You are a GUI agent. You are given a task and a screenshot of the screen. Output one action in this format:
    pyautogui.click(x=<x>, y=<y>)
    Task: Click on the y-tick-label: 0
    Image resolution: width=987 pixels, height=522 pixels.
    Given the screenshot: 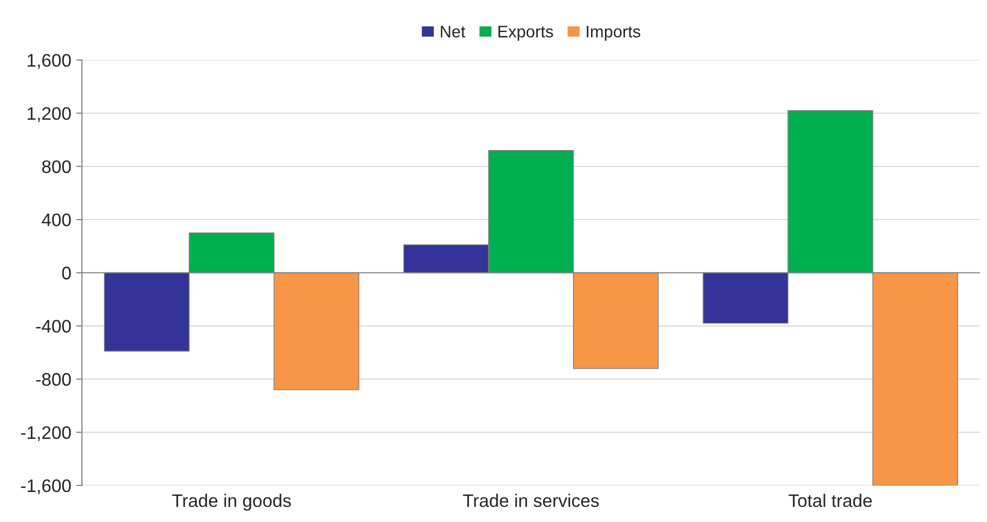 What is the action you would take?
    pyautogui.click(x=66, y=273)
    